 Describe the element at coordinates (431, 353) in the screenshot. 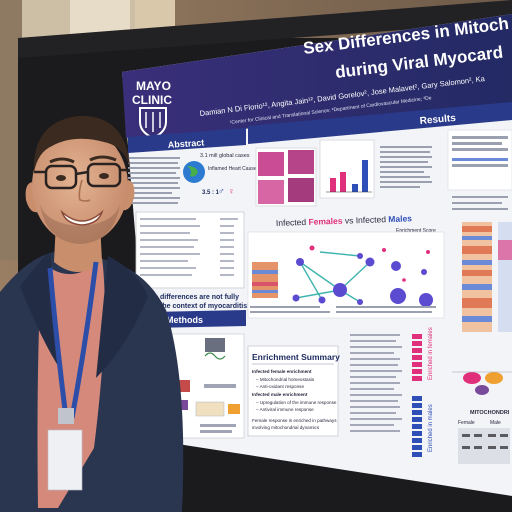

I see `enriched-in-females-label: Enriched in females` at that location.